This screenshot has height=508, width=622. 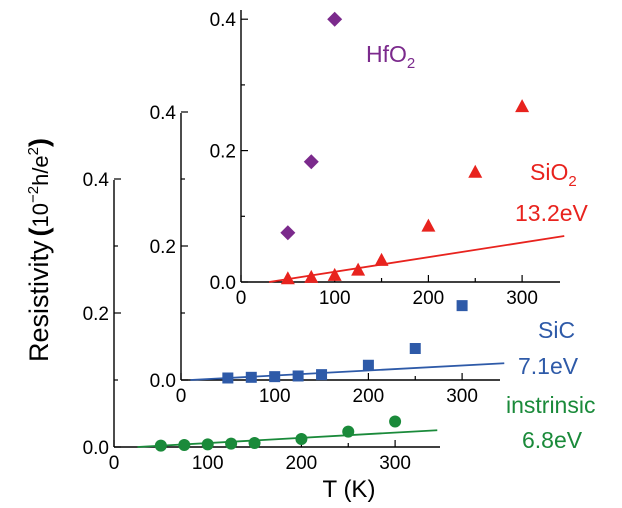 I want to click on sic-x-tick-label: 0, so click(x=181, y=396).